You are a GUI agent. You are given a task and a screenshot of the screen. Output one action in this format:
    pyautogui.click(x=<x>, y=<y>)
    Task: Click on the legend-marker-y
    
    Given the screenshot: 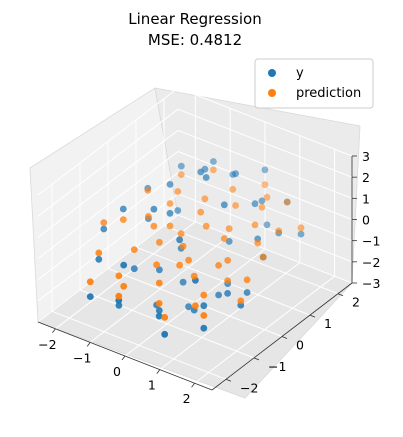 What is the action you would take?
    pyautogui.click(x=272, y=73)
    